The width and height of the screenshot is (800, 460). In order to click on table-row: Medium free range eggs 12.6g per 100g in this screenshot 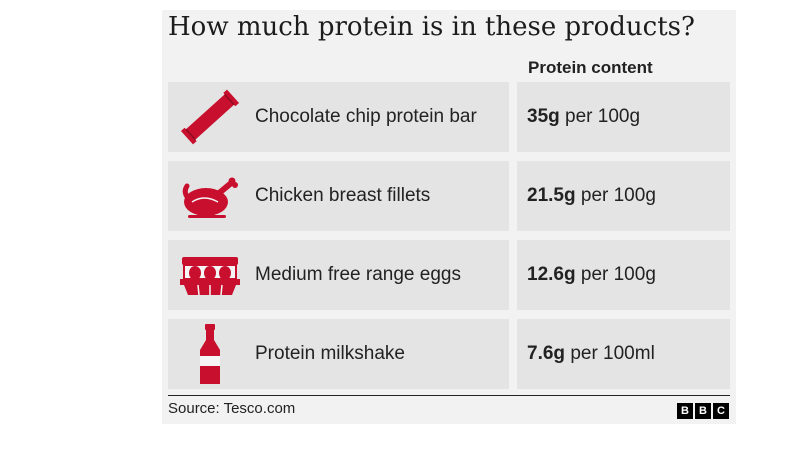, I will do `click(449, 275)`.